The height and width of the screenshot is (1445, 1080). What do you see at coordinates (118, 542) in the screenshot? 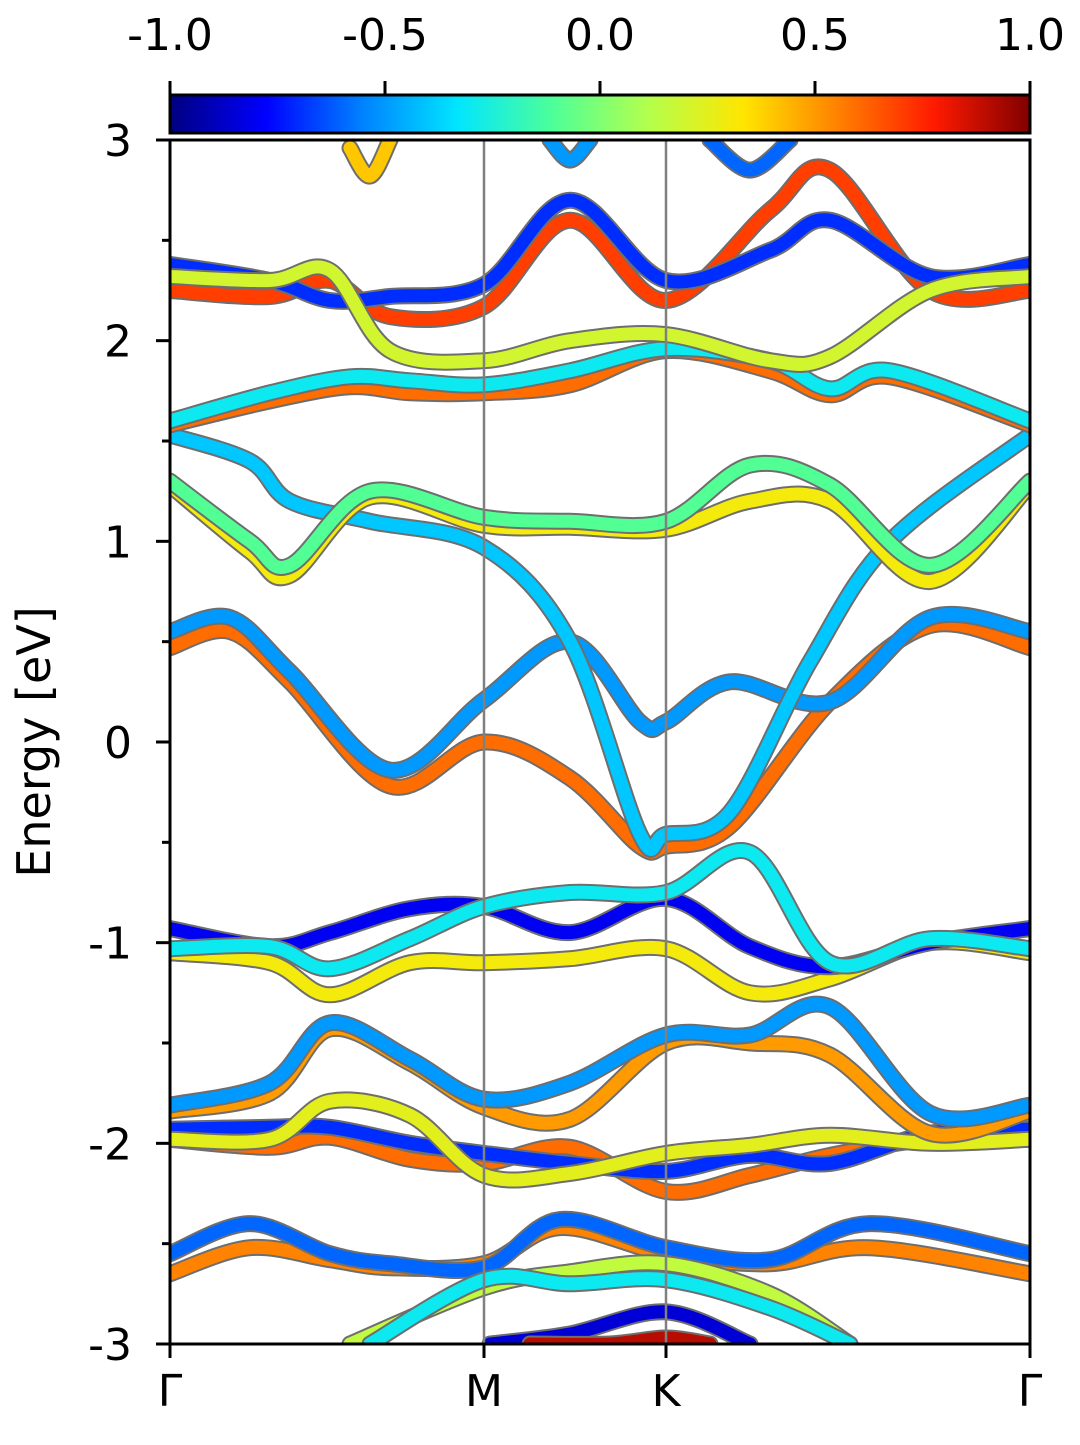
I see `y-tick-label: 1` at bounding box center [118, 542].